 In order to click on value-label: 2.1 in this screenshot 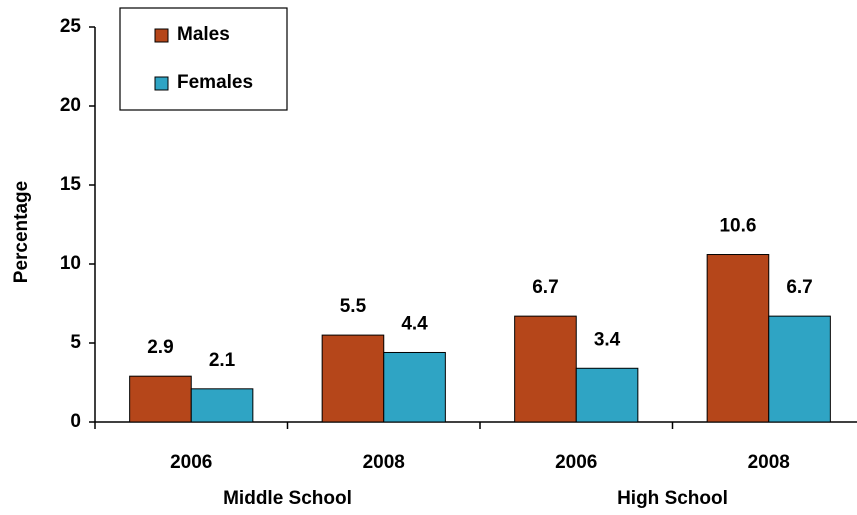, I will do `click(222, 360)`.